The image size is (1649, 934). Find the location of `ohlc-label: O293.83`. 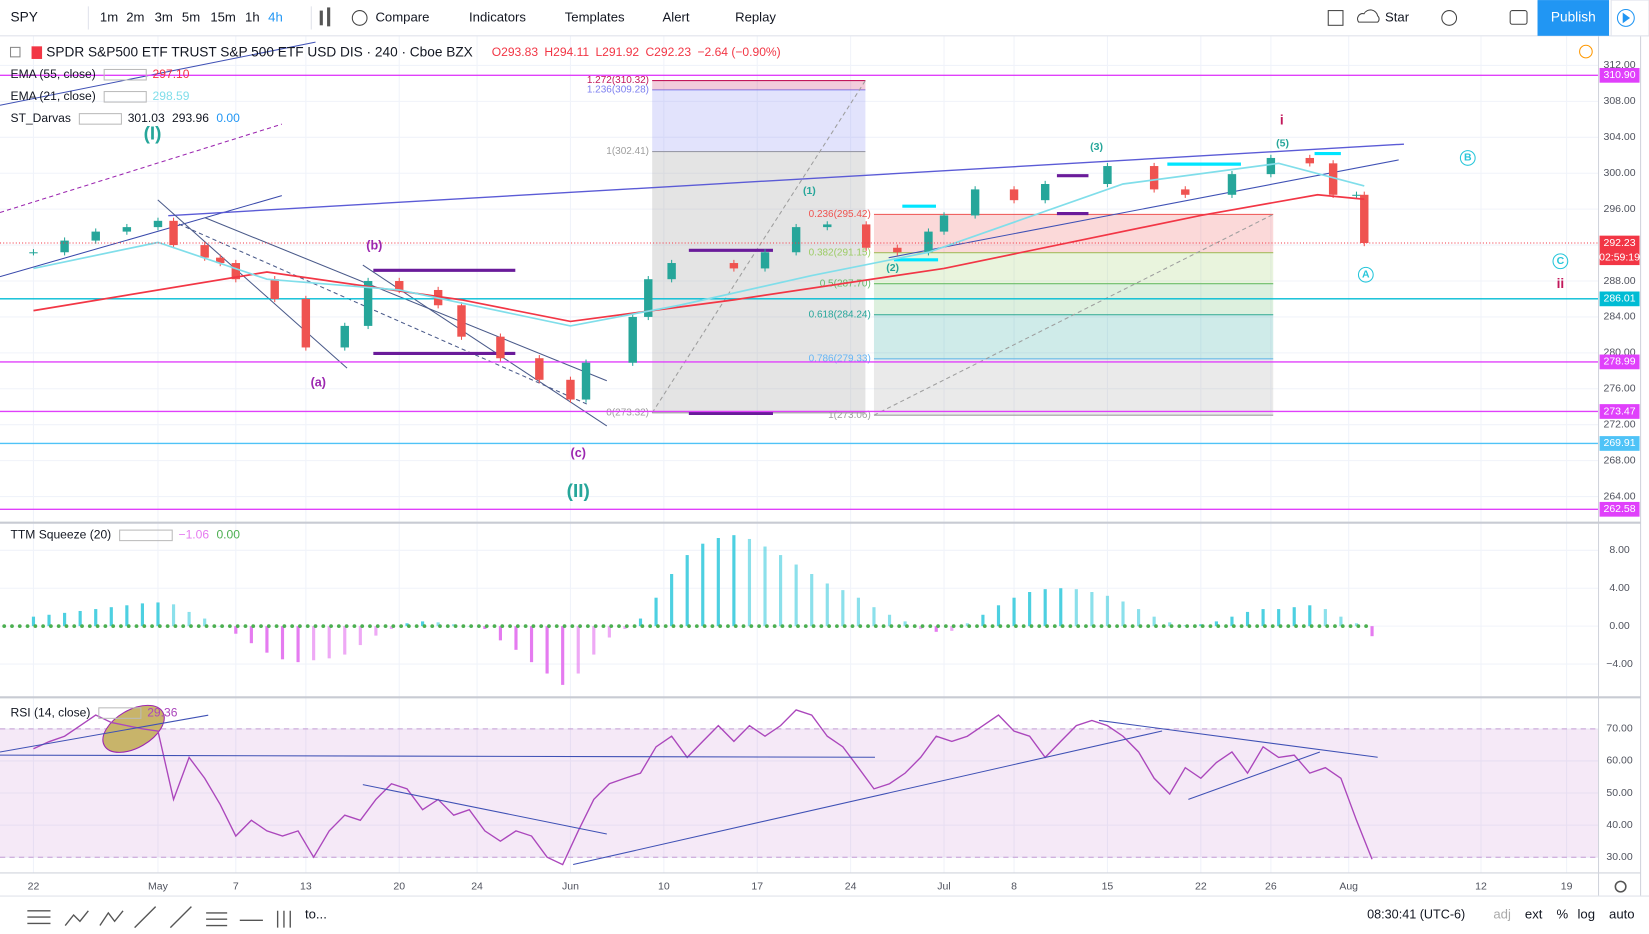

ohlc-label: O293.83 is located at coordinates (515, 52).